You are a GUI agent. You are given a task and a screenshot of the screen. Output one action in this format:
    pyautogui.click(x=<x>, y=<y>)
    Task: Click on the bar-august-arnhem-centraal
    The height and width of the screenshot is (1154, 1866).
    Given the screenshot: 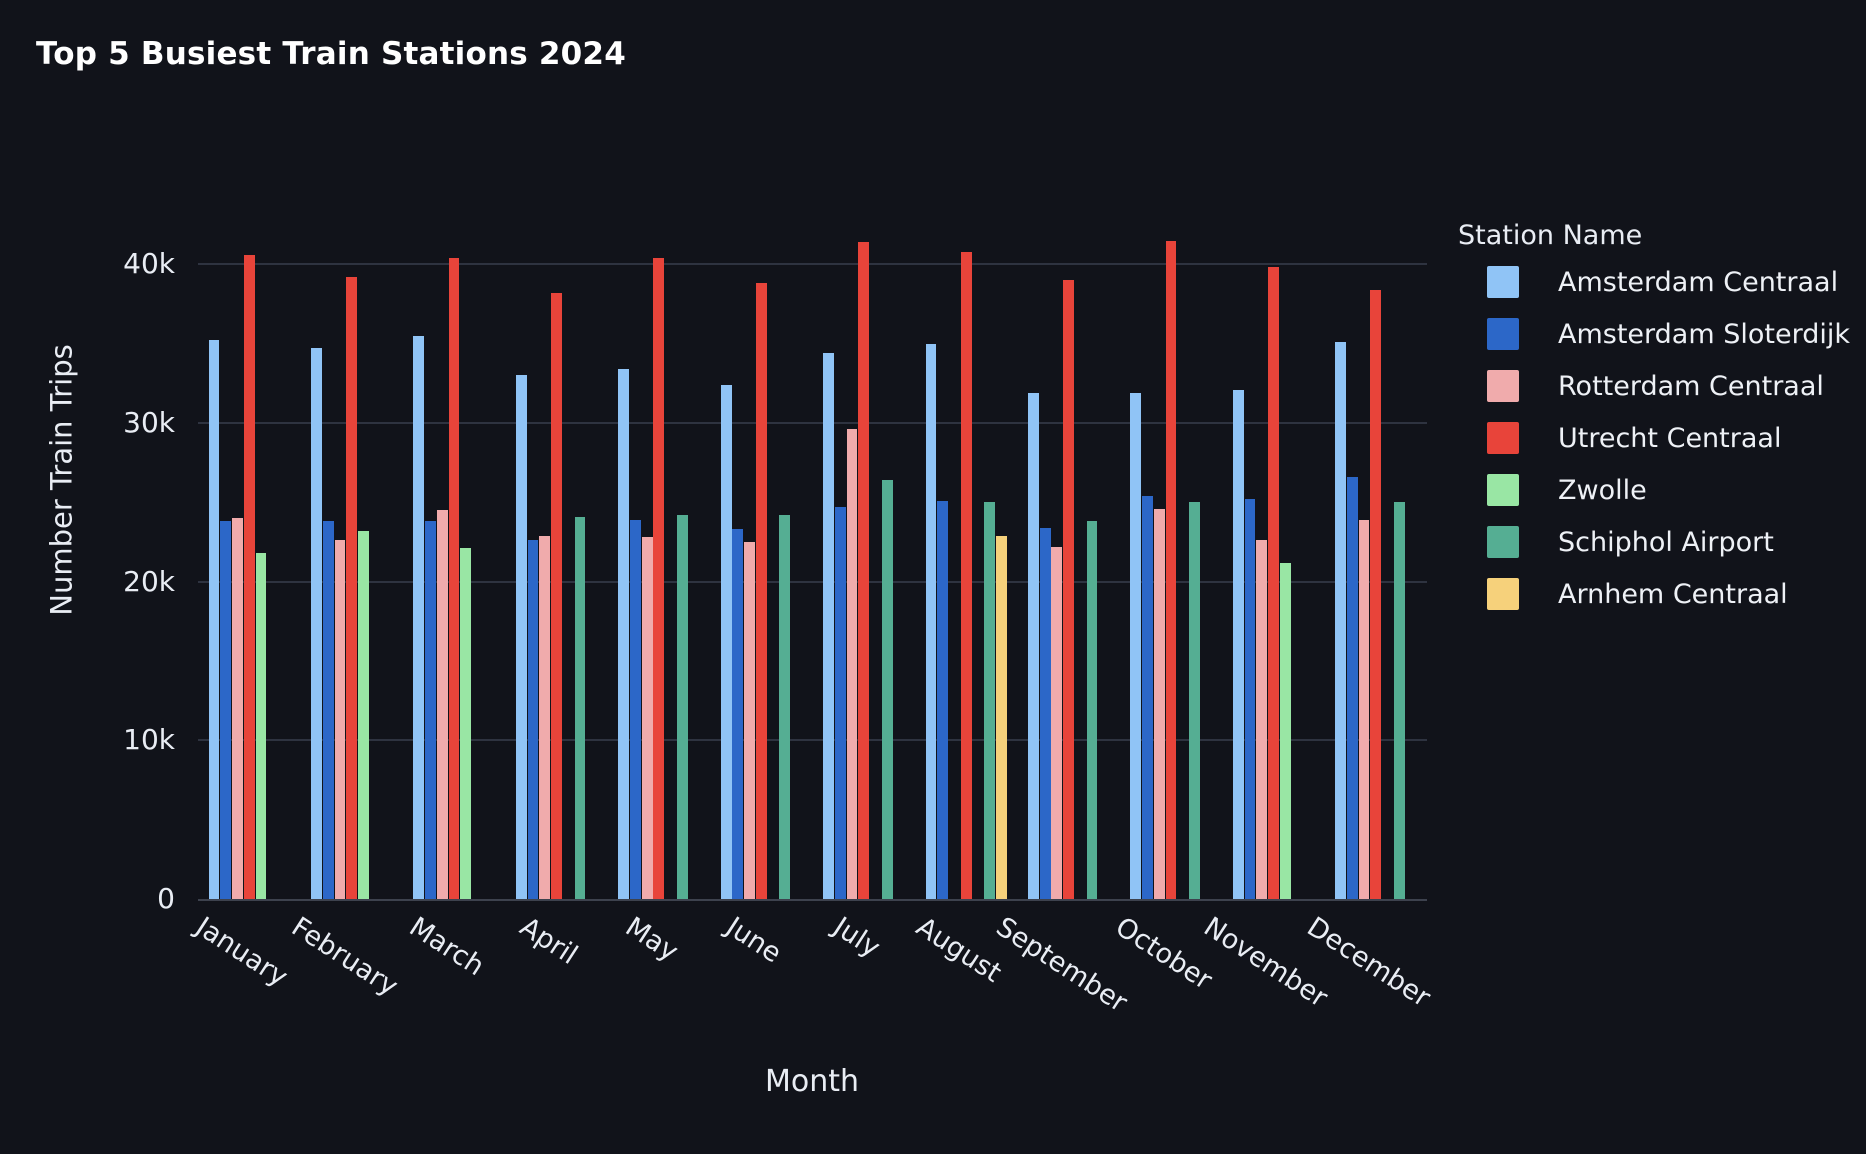 What is the action you would take?
    pyautogui.click(x=1001, y=717)
    